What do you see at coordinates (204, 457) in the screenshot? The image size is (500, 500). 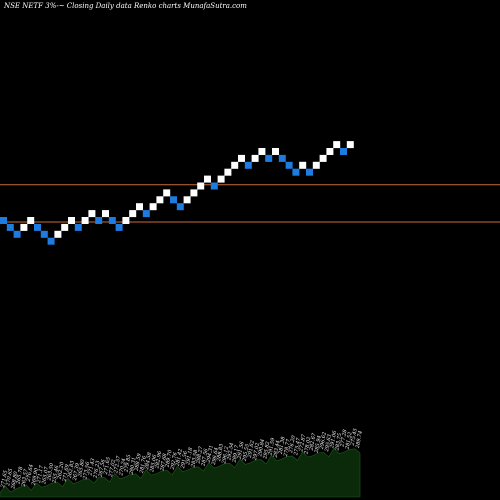 I see `volume-price-label: 287.56` at bounding box center [204, 457].